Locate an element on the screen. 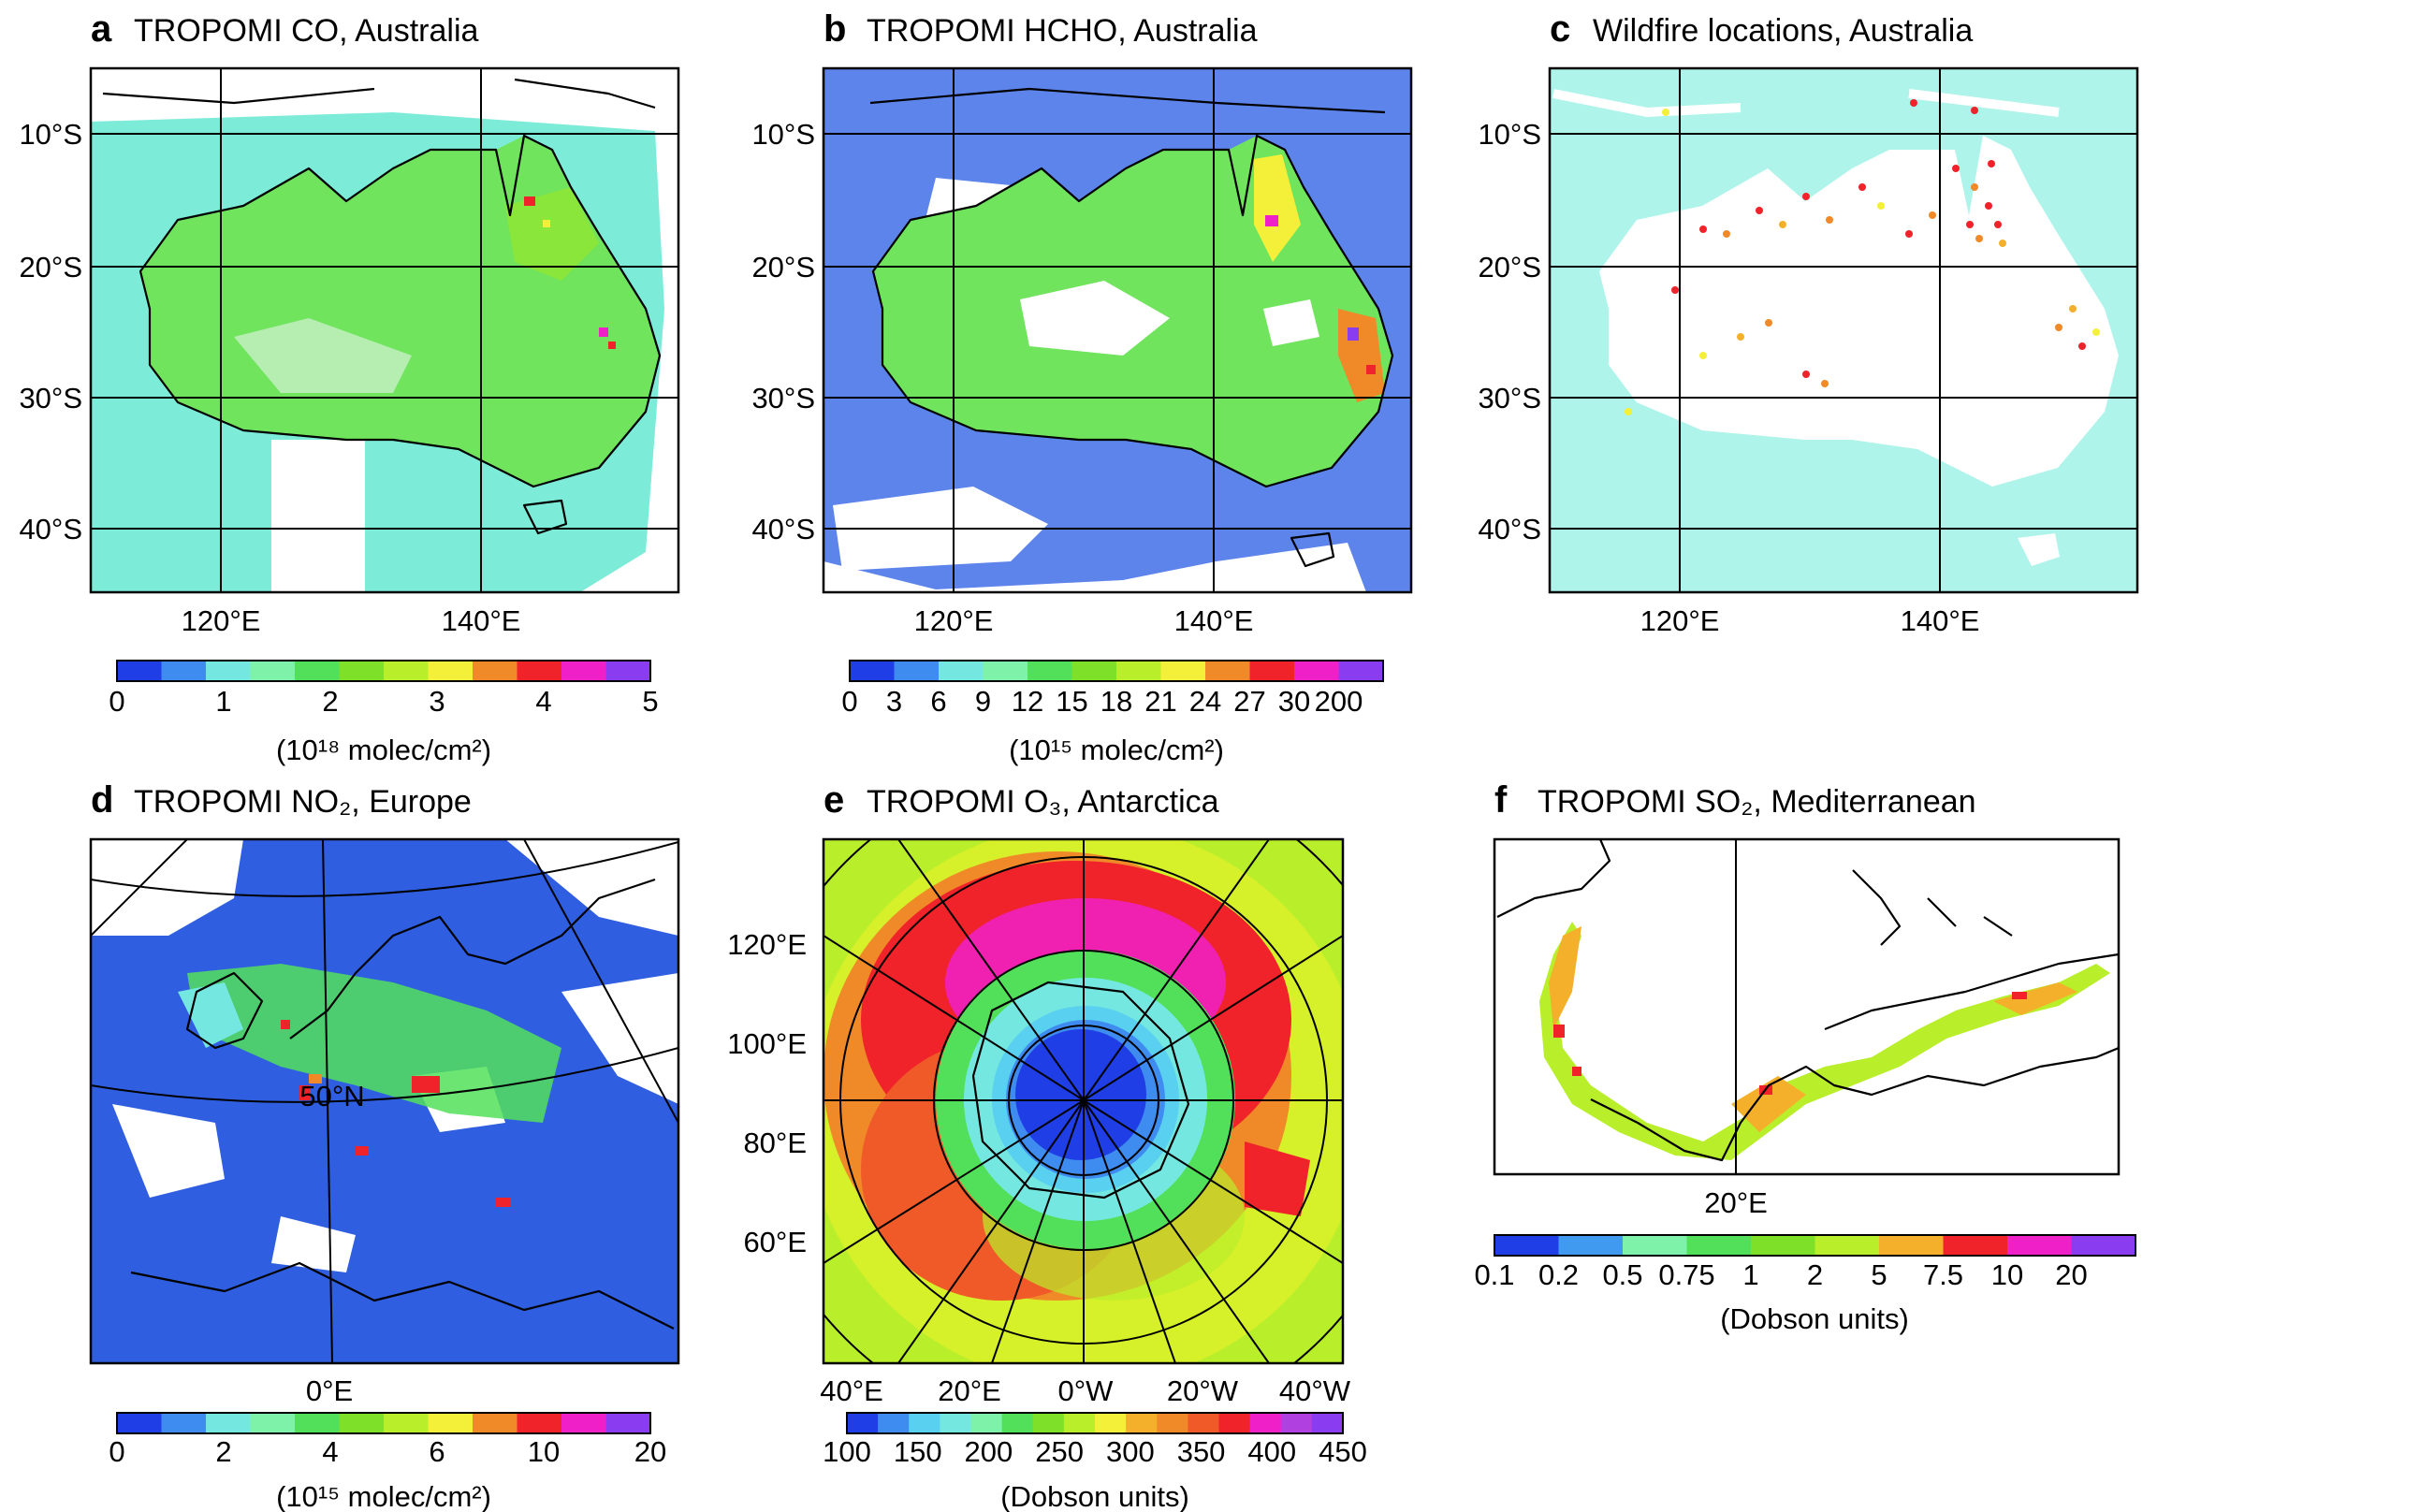 This screenshot has width=2434, height=1512. panel-e-map is located at coordinates (1083, 1101).